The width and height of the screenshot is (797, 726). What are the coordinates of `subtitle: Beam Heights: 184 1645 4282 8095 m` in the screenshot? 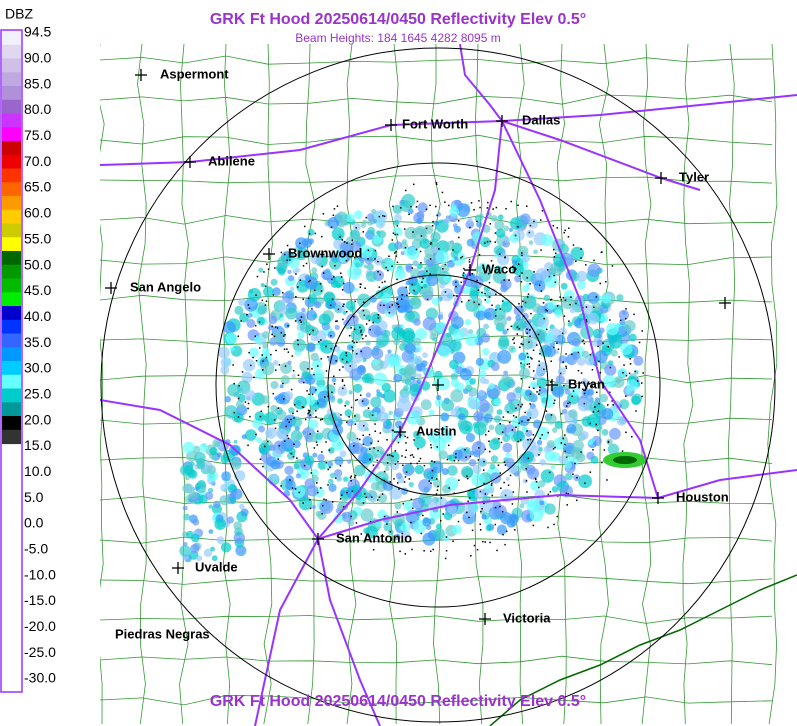 It's located at (397, 38).